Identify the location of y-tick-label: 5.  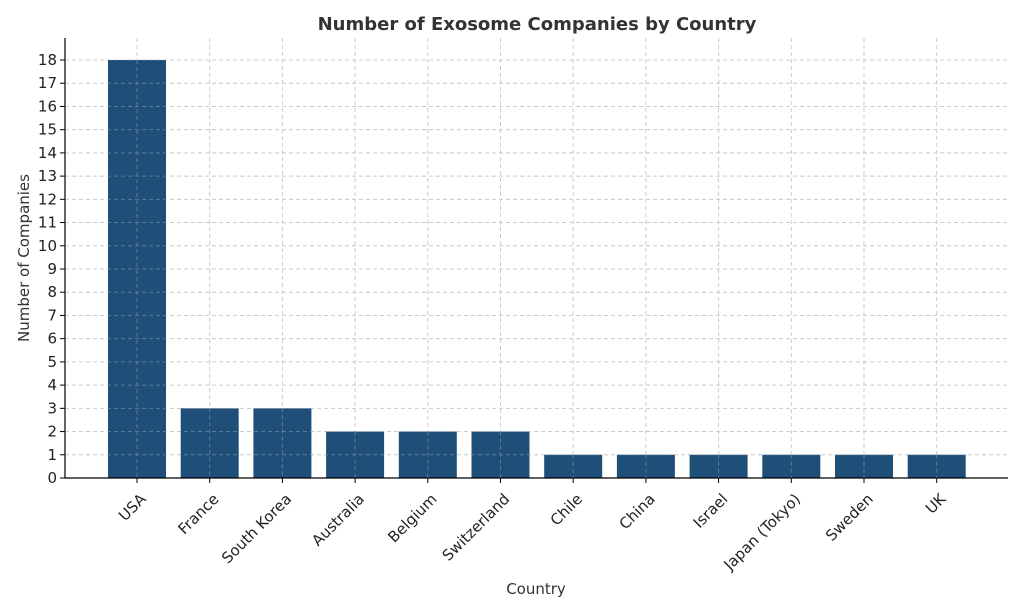
(52, 362).